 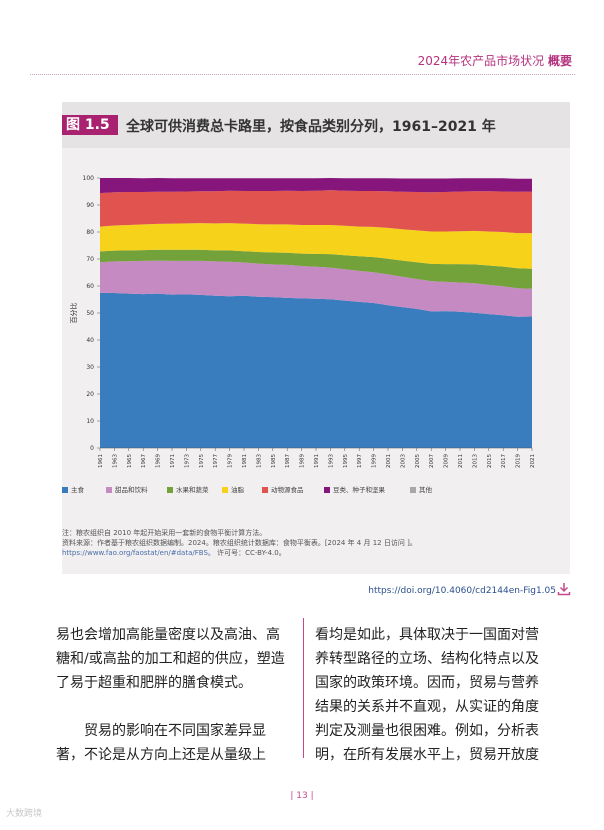 What do you see at coordinates (302, 74) in the screenshot?
I see `header-rule` at bounding box center [302, 74].